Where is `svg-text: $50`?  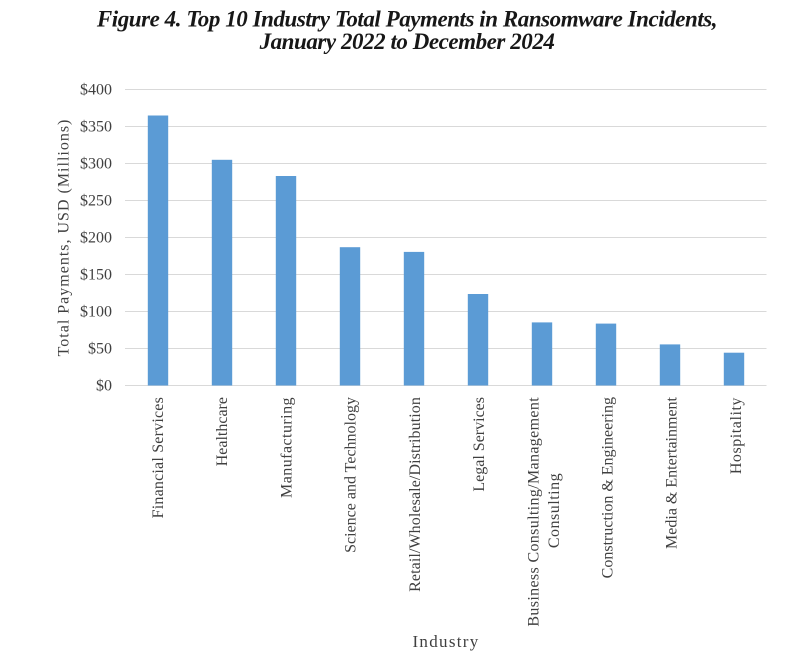 svg-text: $50 is located at coordinates (100, 349).